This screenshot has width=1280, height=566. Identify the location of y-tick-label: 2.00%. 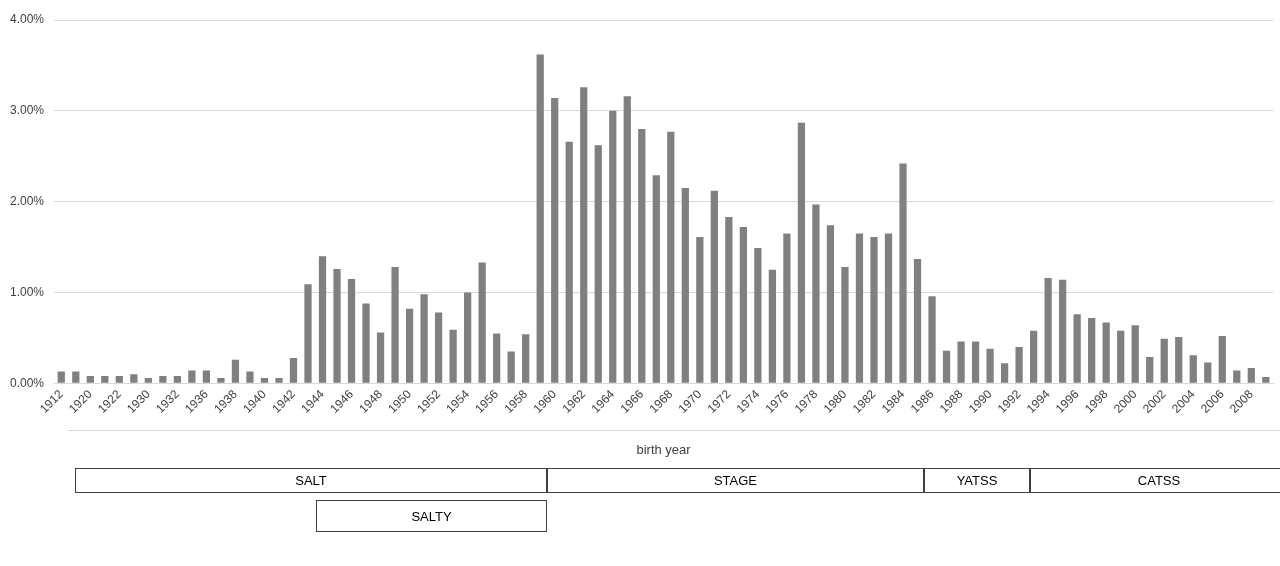
(27, 200).